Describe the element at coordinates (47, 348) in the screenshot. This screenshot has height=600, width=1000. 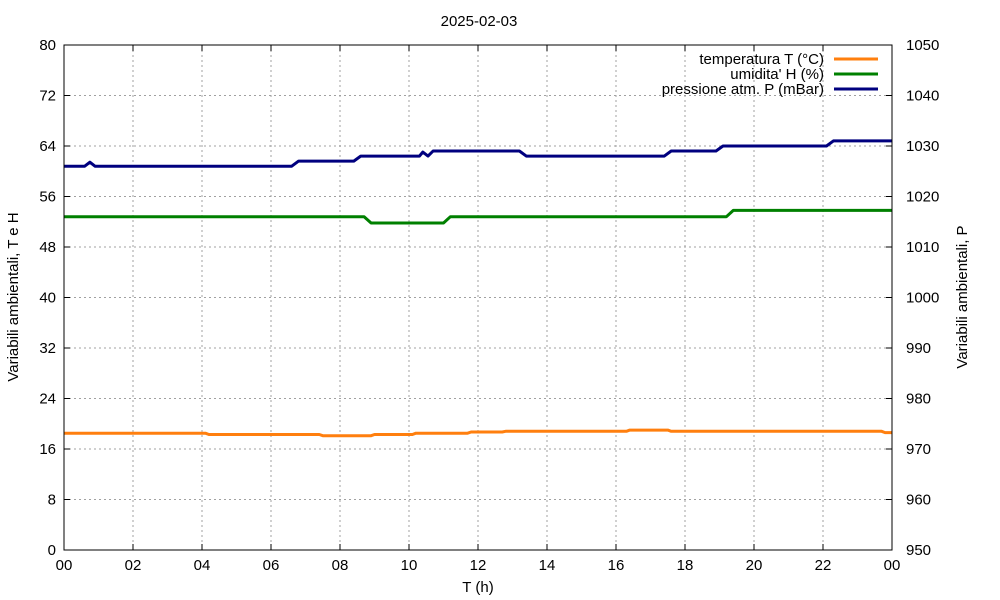
I see `y-tick-label: 32` at that location.